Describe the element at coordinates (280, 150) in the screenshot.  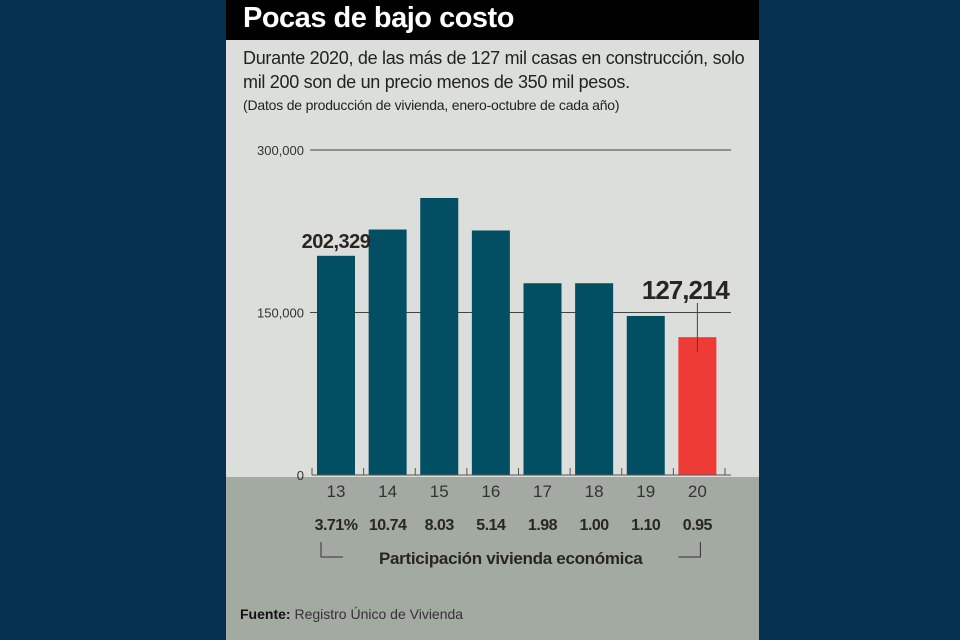
I see `y-tick-label: 300,000` at that location.